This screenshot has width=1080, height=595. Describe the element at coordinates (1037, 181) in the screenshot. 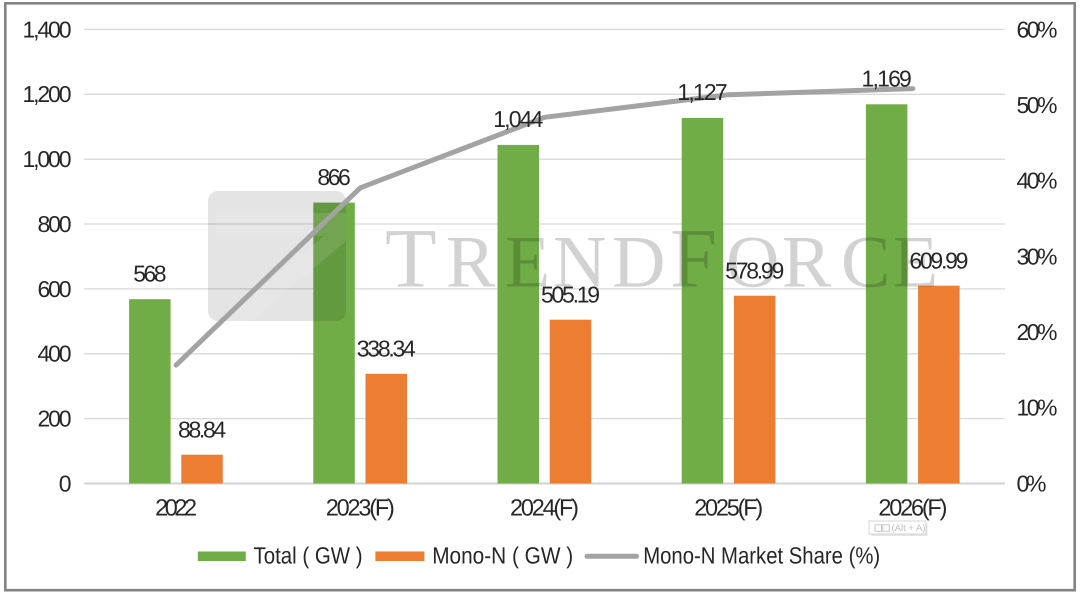

I see `svg-text: 40%` at that location.